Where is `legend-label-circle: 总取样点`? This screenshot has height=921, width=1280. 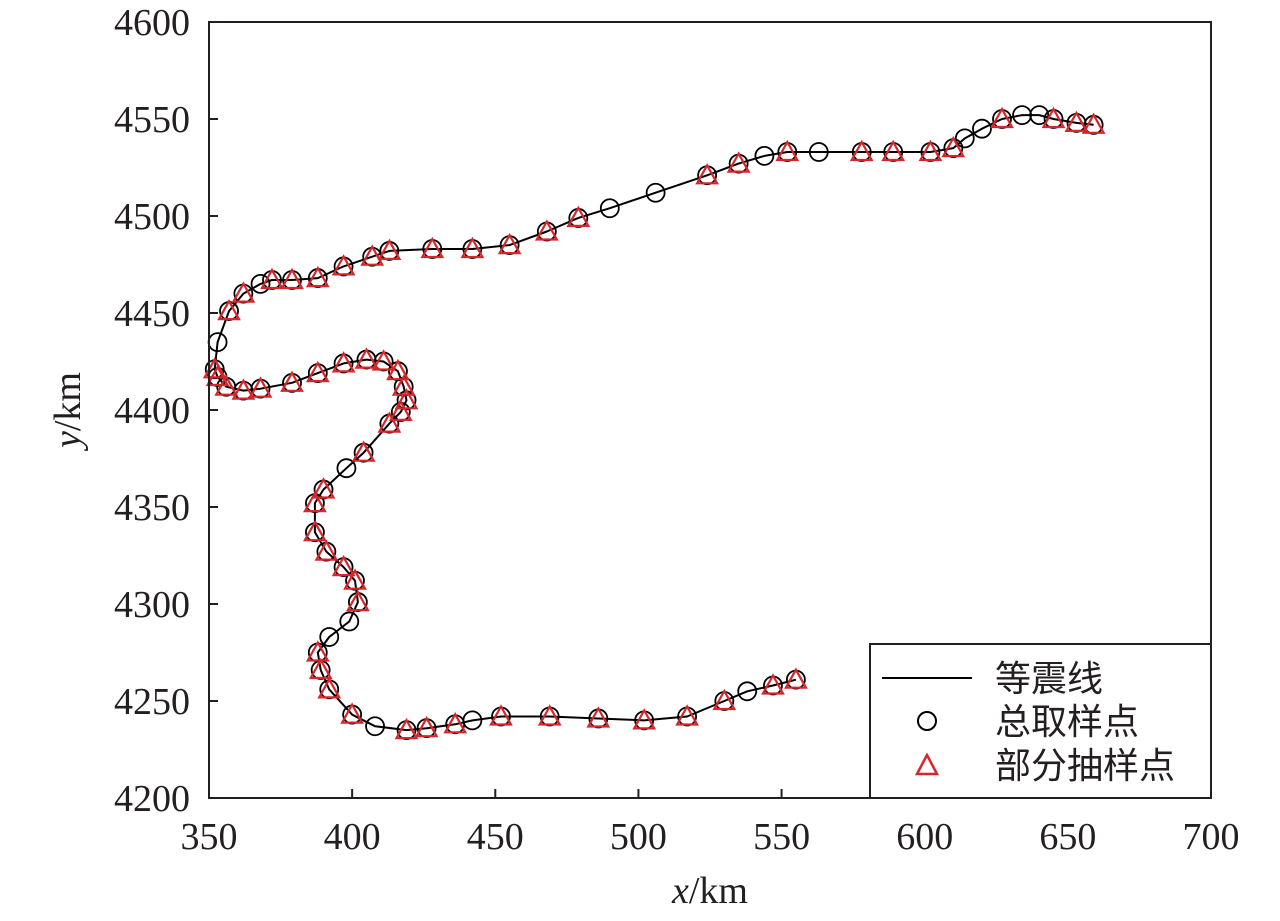 legend-label-circle: 总取样点 is located at coordinates (1067, 722).